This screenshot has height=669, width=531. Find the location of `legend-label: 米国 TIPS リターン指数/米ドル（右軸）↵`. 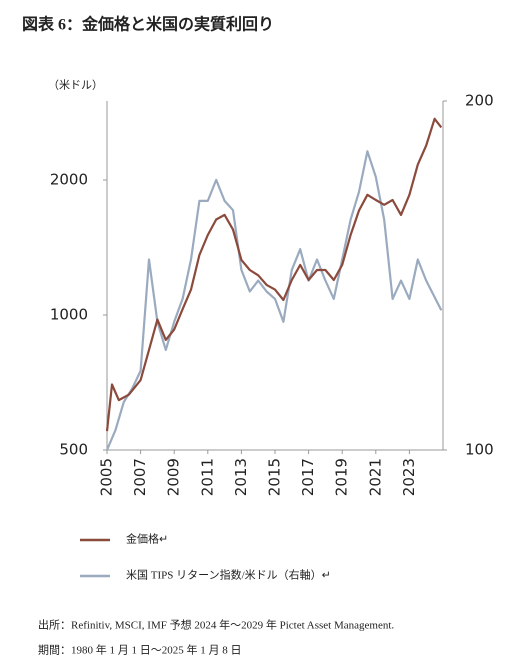

legend-label: 米国 TIPS リターン指数/米ドル（右軸）↵ is located at coordinates (228, 575).